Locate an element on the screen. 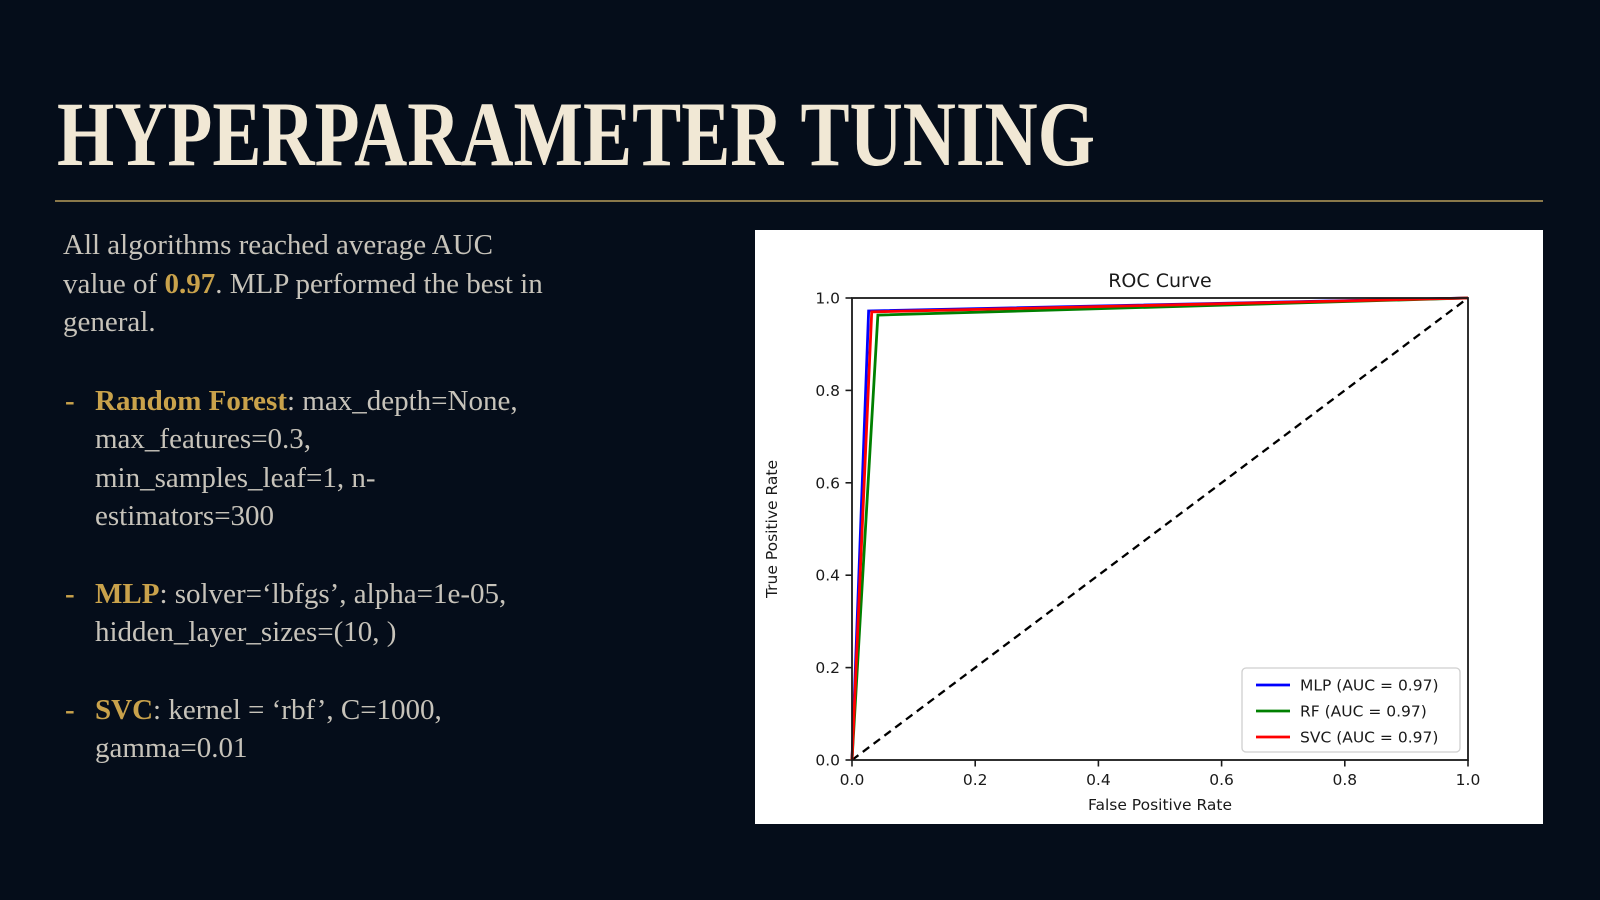  y-tick-label: 0.2 is located at coordinates (827, 668).